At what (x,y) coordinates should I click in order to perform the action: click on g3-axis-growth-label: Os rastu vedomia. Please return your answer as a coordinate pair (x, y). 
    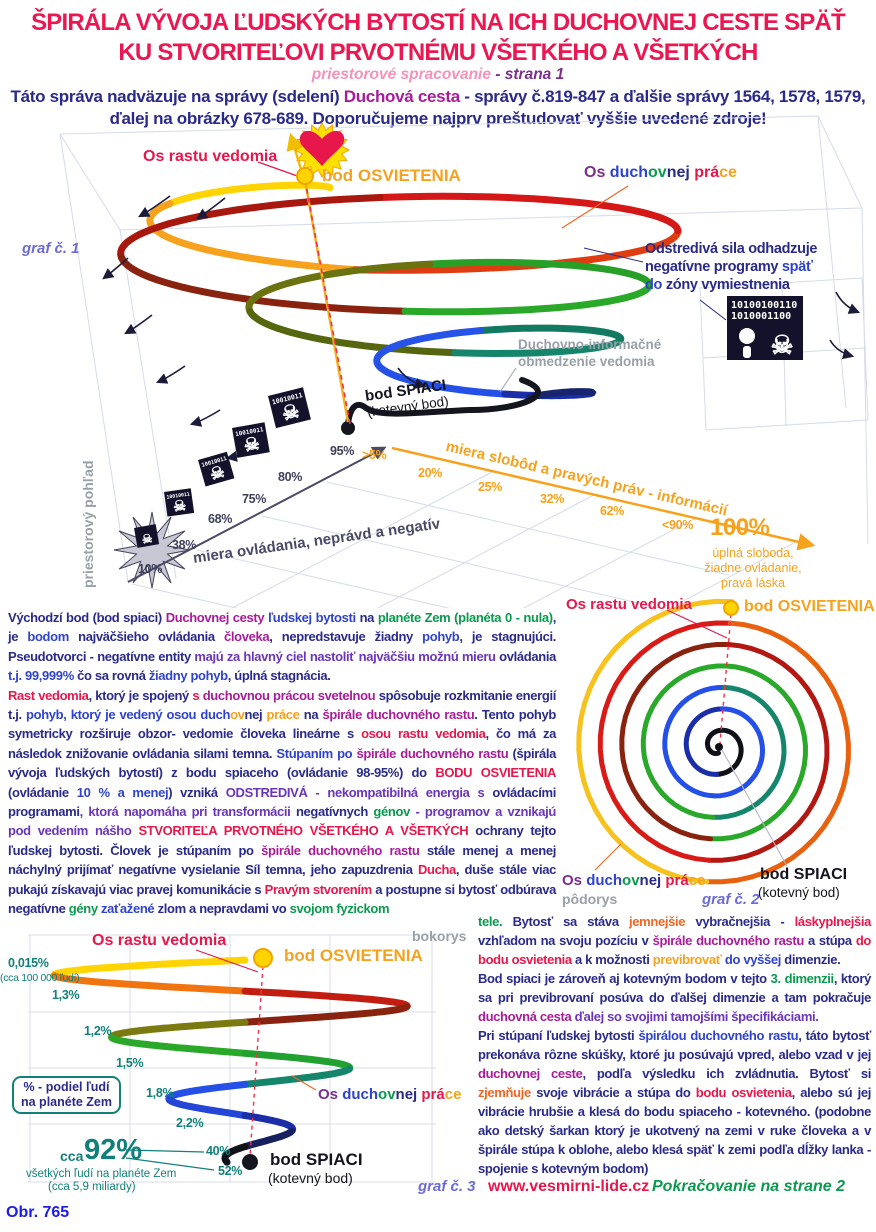
    Looking at the image, I should click on (159, 940).